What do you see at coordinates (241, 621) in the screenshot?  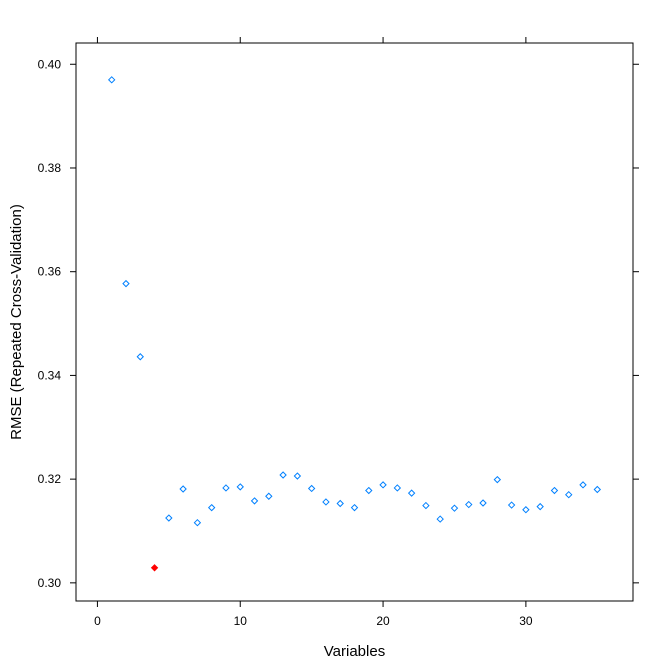 I see `x-tick-label: 10` at bounding box center [241, 621].